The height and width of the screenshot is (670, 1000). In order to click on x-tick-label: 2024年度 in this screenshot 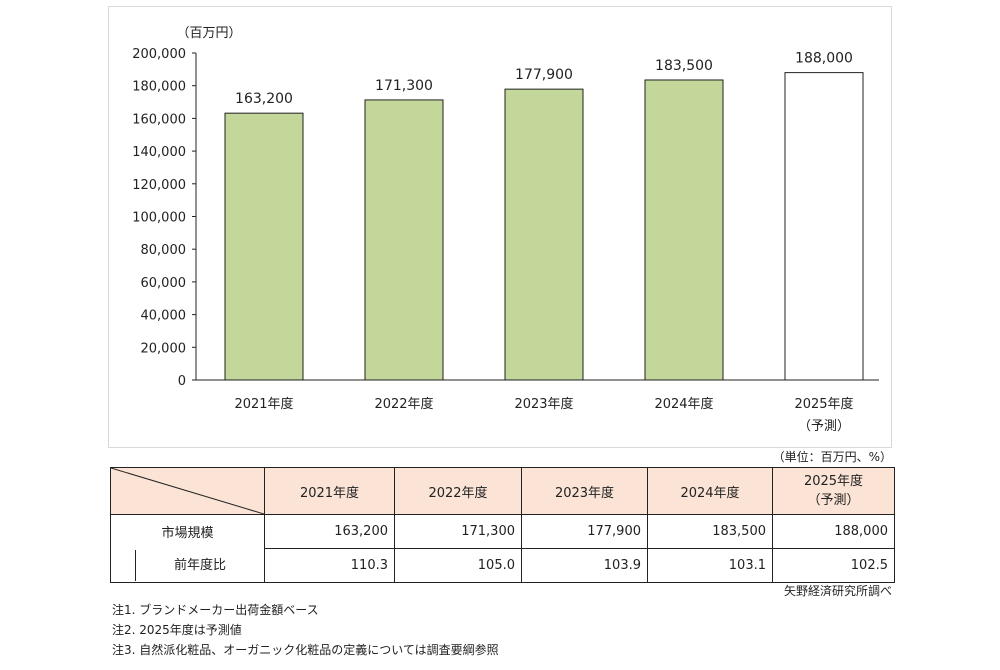, I will do `click(683, 404)`.